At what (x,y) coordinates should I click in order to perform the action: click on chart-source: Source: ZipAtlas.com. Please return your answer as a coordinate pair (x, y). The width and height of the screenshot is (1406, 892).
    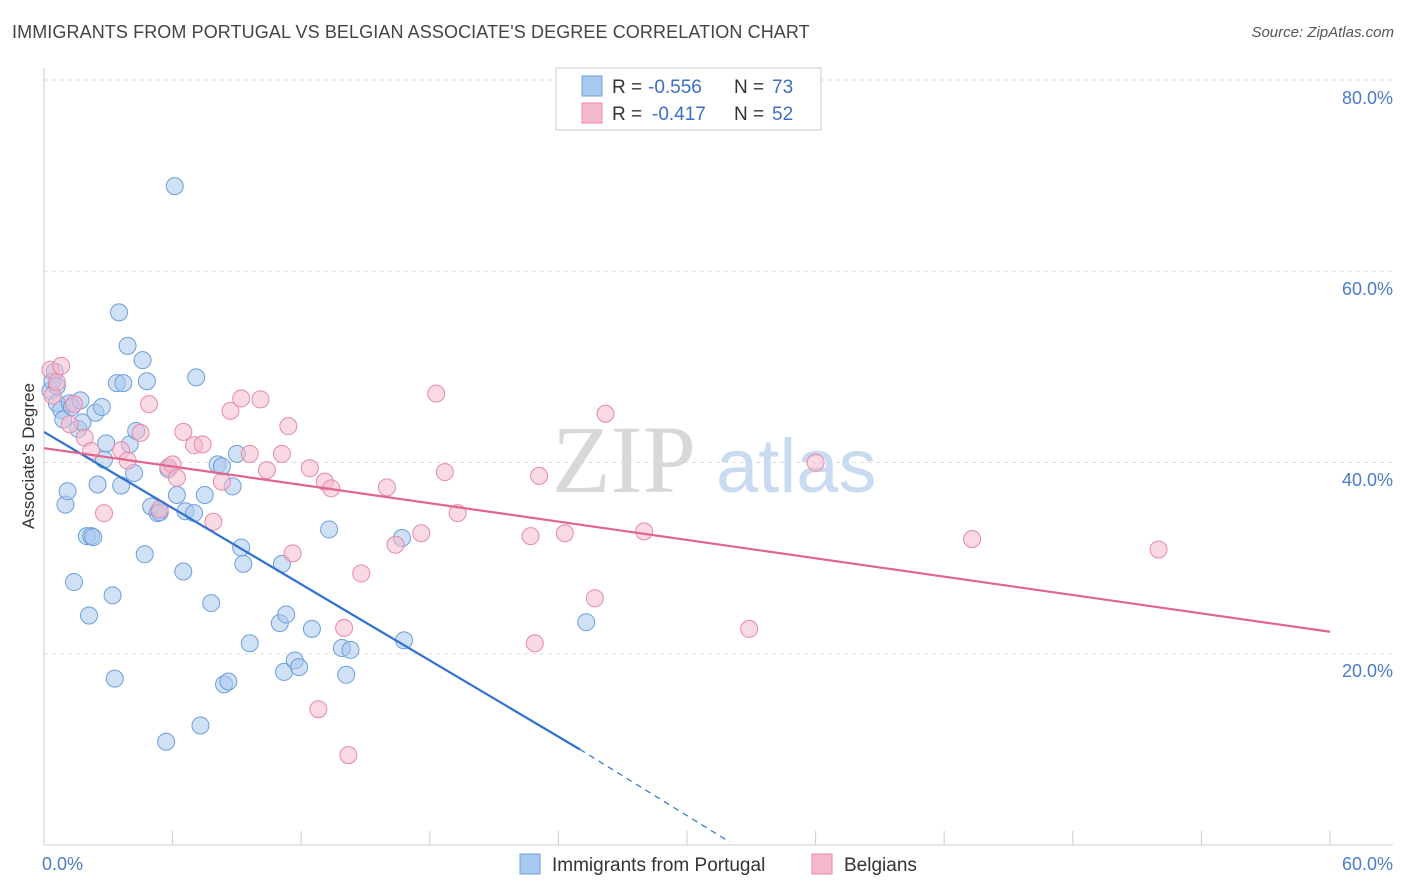
    Looking at the image, I should click on (1322, 32).